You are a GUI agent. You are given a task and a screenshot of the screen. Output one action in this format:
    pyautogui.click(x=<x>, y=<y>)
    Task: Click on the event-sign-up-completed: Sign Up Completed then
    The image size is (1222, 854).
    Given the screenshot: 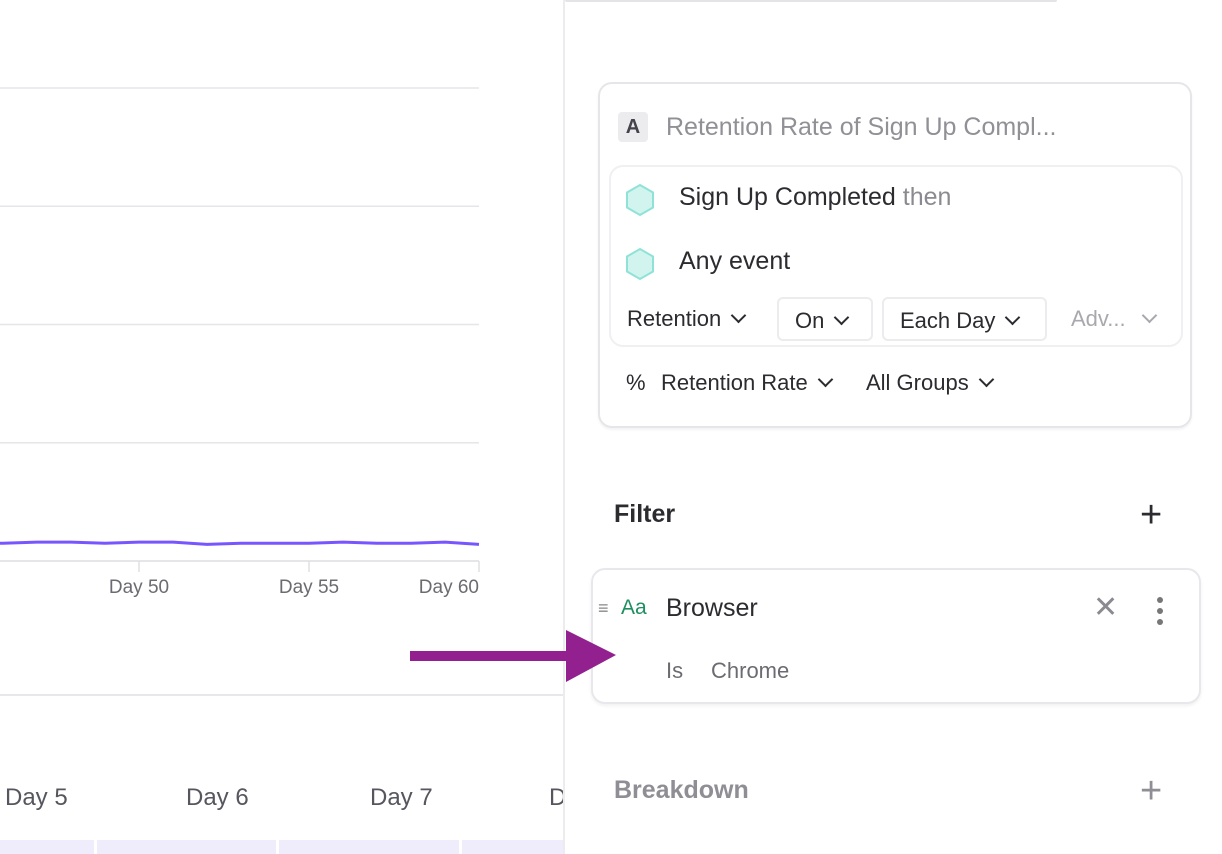 What is the action you would take?
    pyautogui.click(x=815, y=197)
    